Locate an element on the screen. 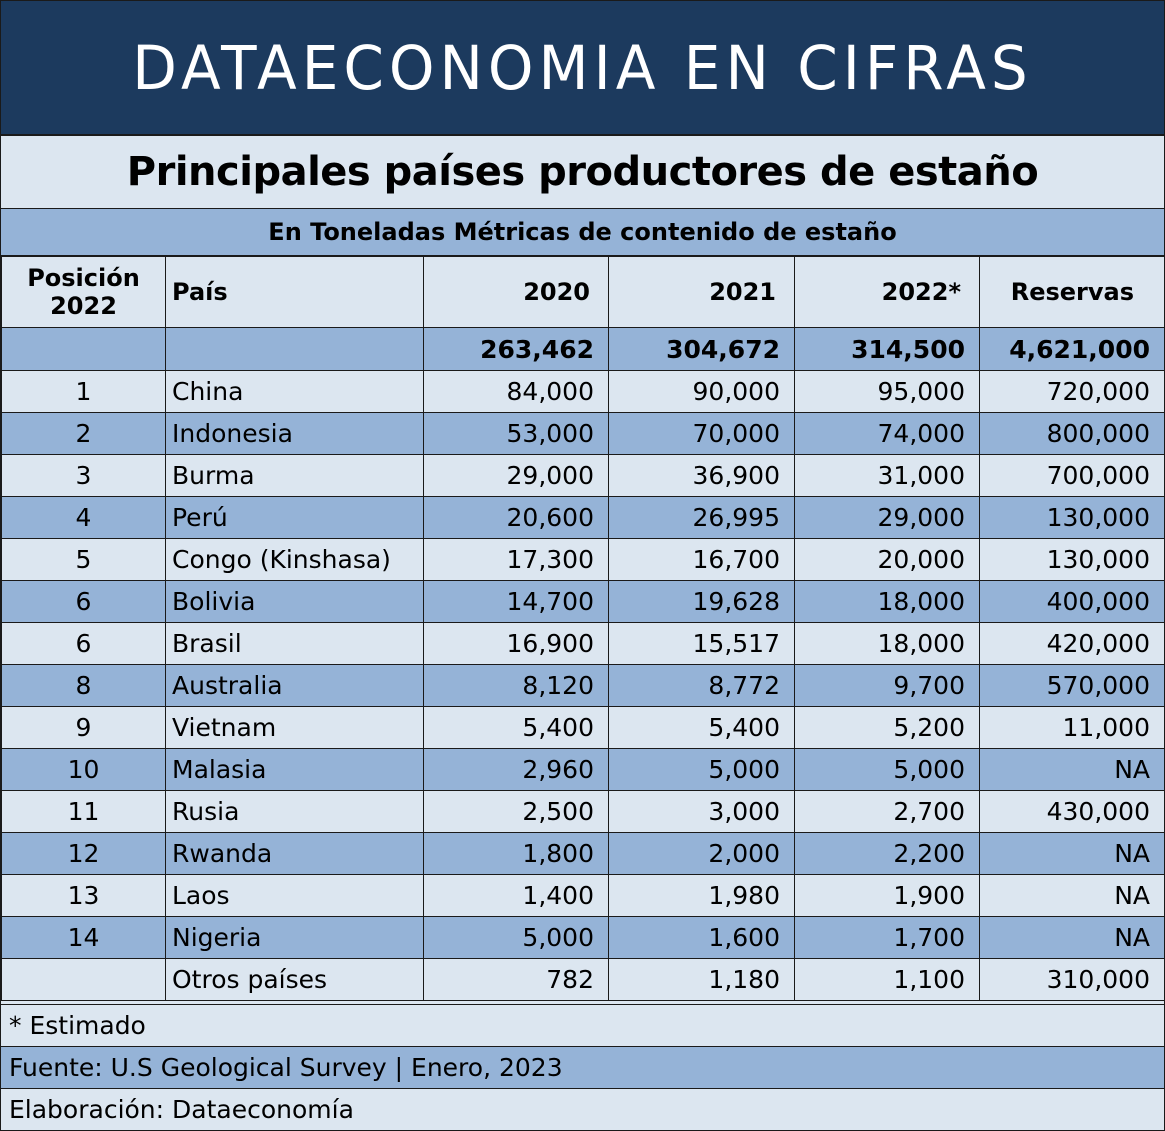 This screenshot has height=1131, width=1165. total-2020: 263,462 is located at coordinates (516, 349).